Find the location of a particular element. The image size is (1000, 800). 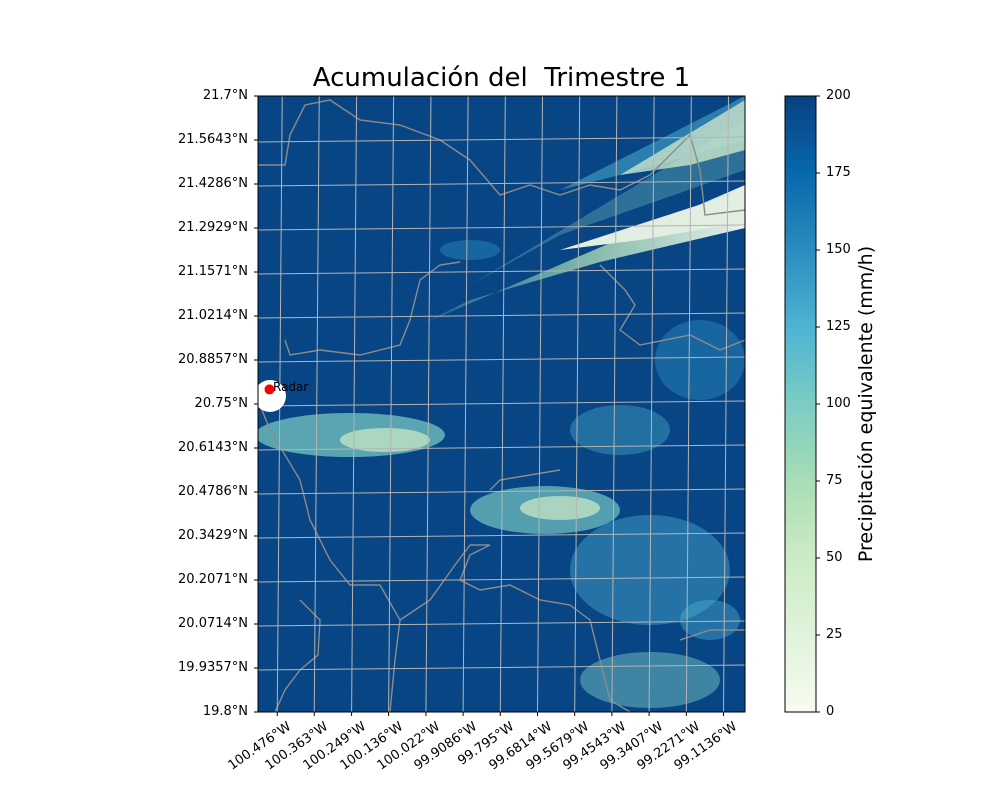

lat-ticks is located at coordinates (256, 404).